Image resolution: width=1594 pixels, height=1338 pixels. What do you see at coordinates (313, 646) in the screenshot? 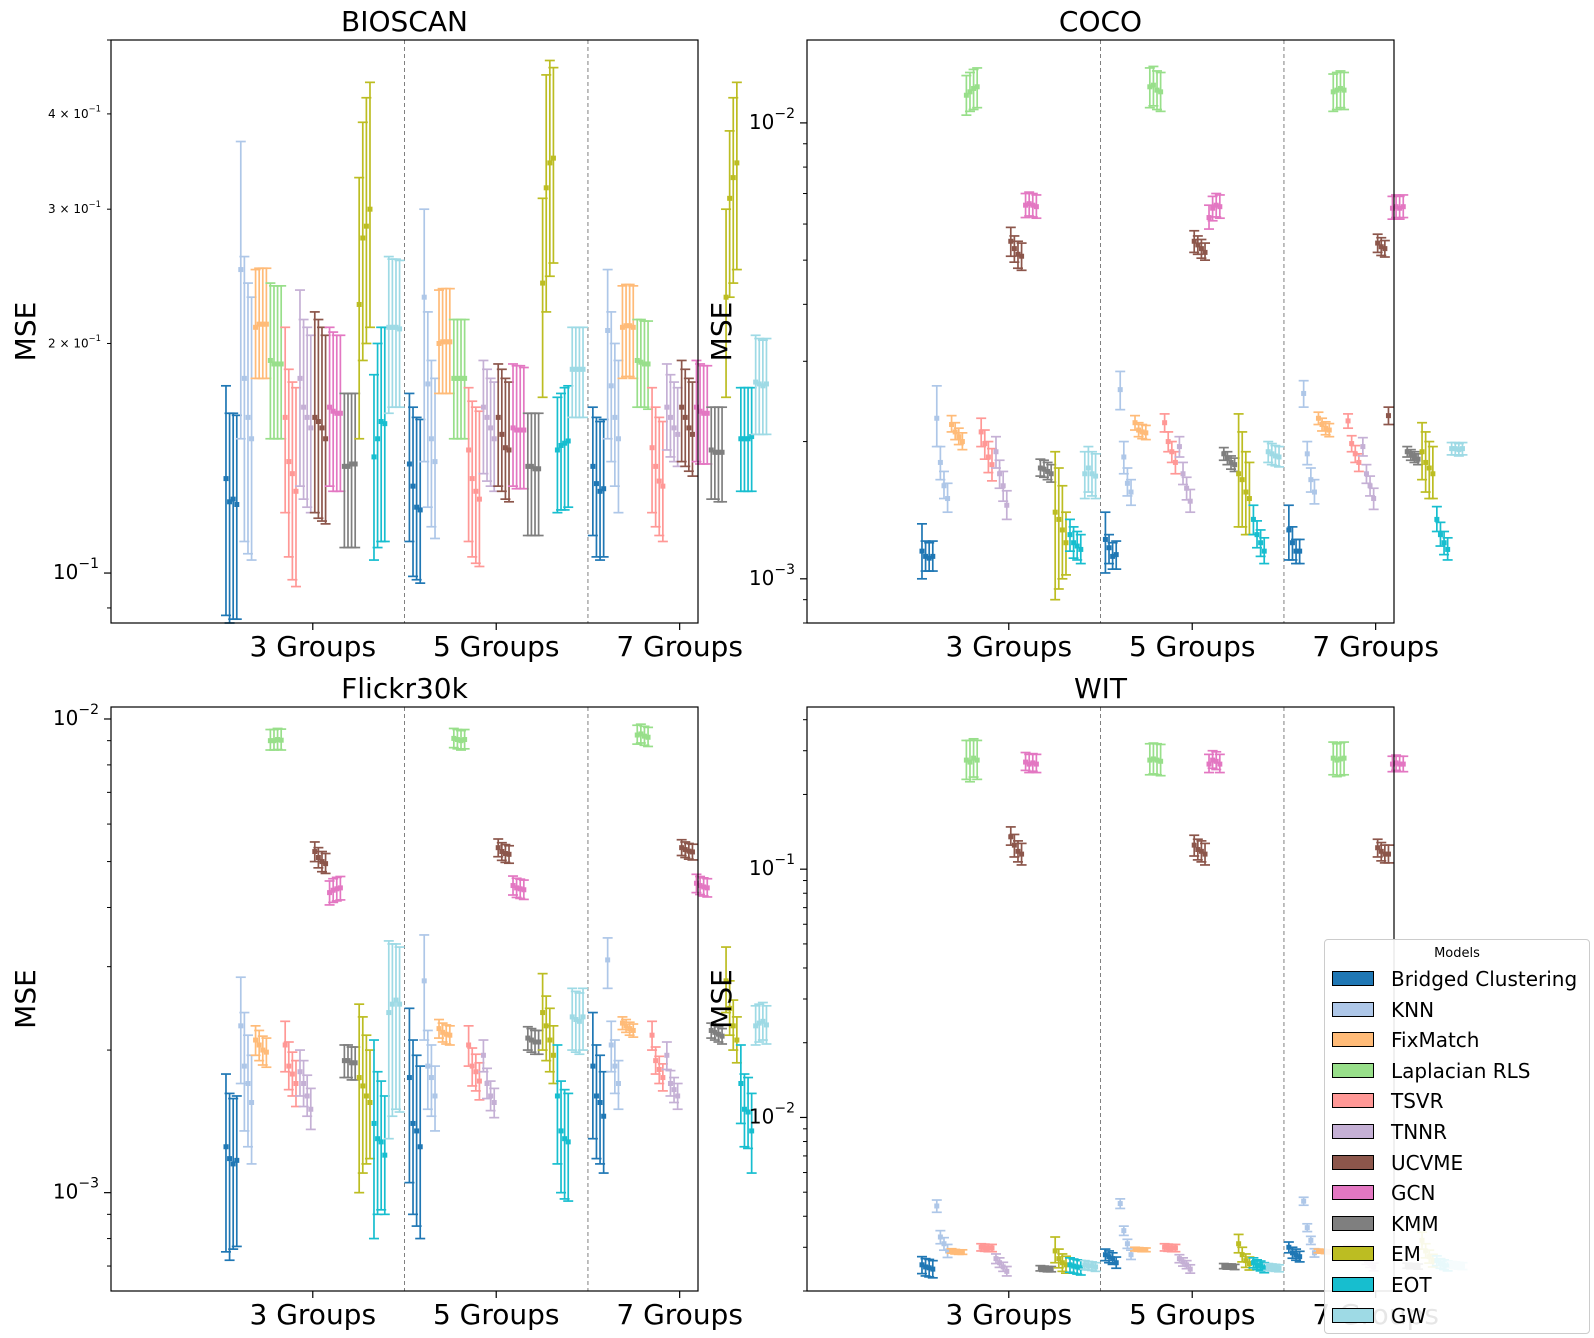
I see `x-tick-label: 3 Groups` at bounding box center [313, 646].